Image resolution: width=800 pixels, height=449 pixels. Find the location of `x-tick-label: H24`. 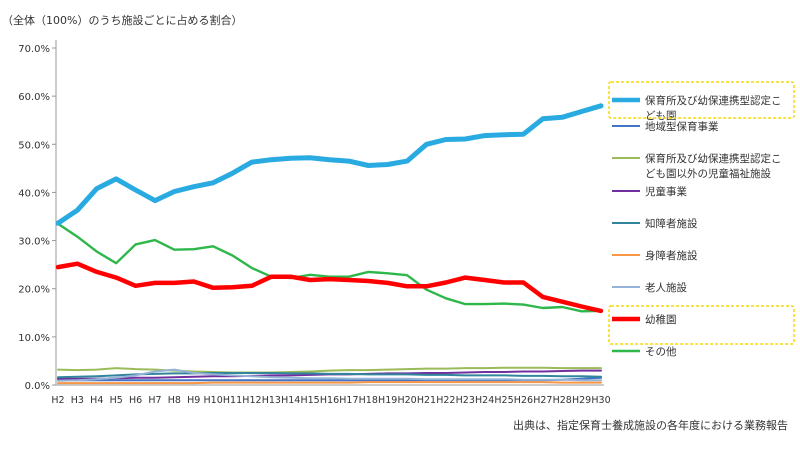

x-tick-label: H24 is located at coordinates (484, 400).